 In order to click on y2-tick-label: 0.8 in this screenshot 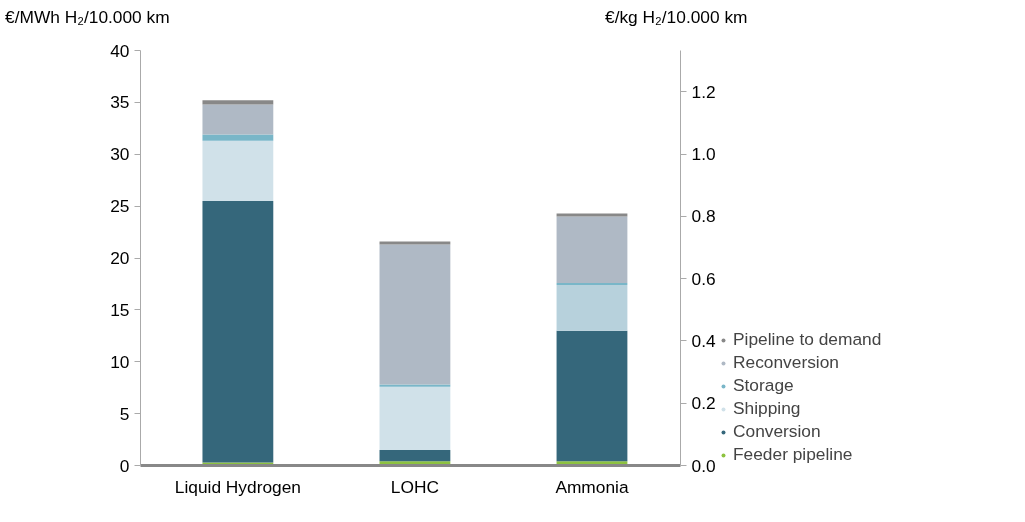, I will do `click(703, 216)`.